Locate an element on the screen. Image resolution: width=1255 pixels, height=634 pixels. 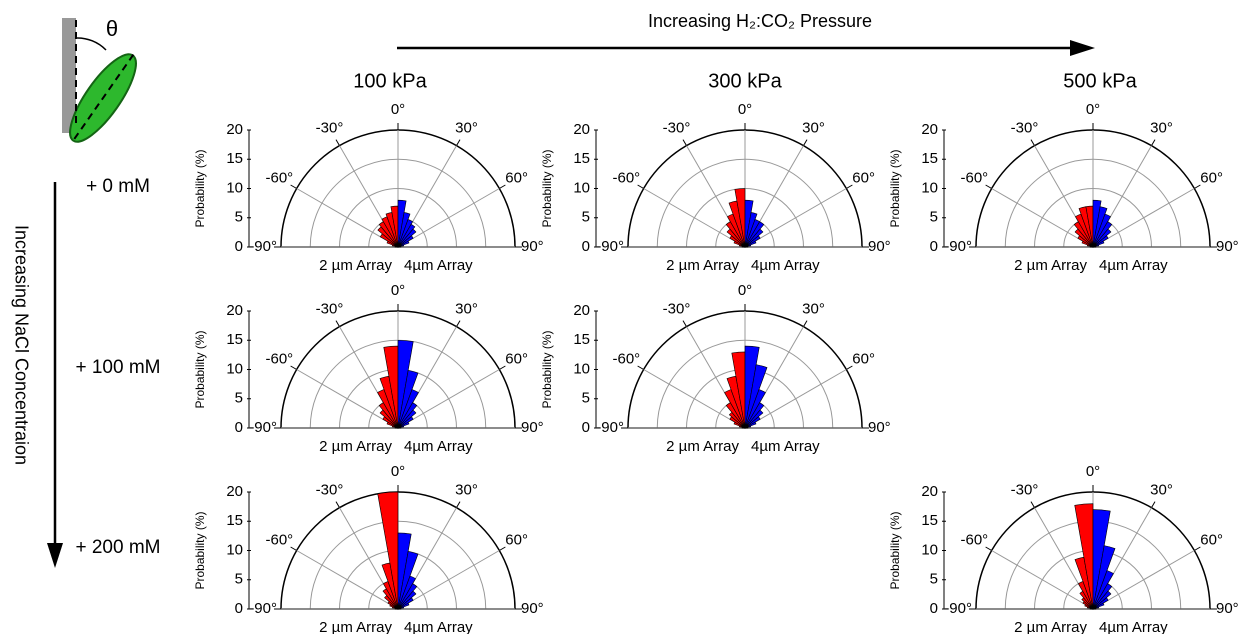
row-label: + 100 mM is located at coordinates (117, 367).